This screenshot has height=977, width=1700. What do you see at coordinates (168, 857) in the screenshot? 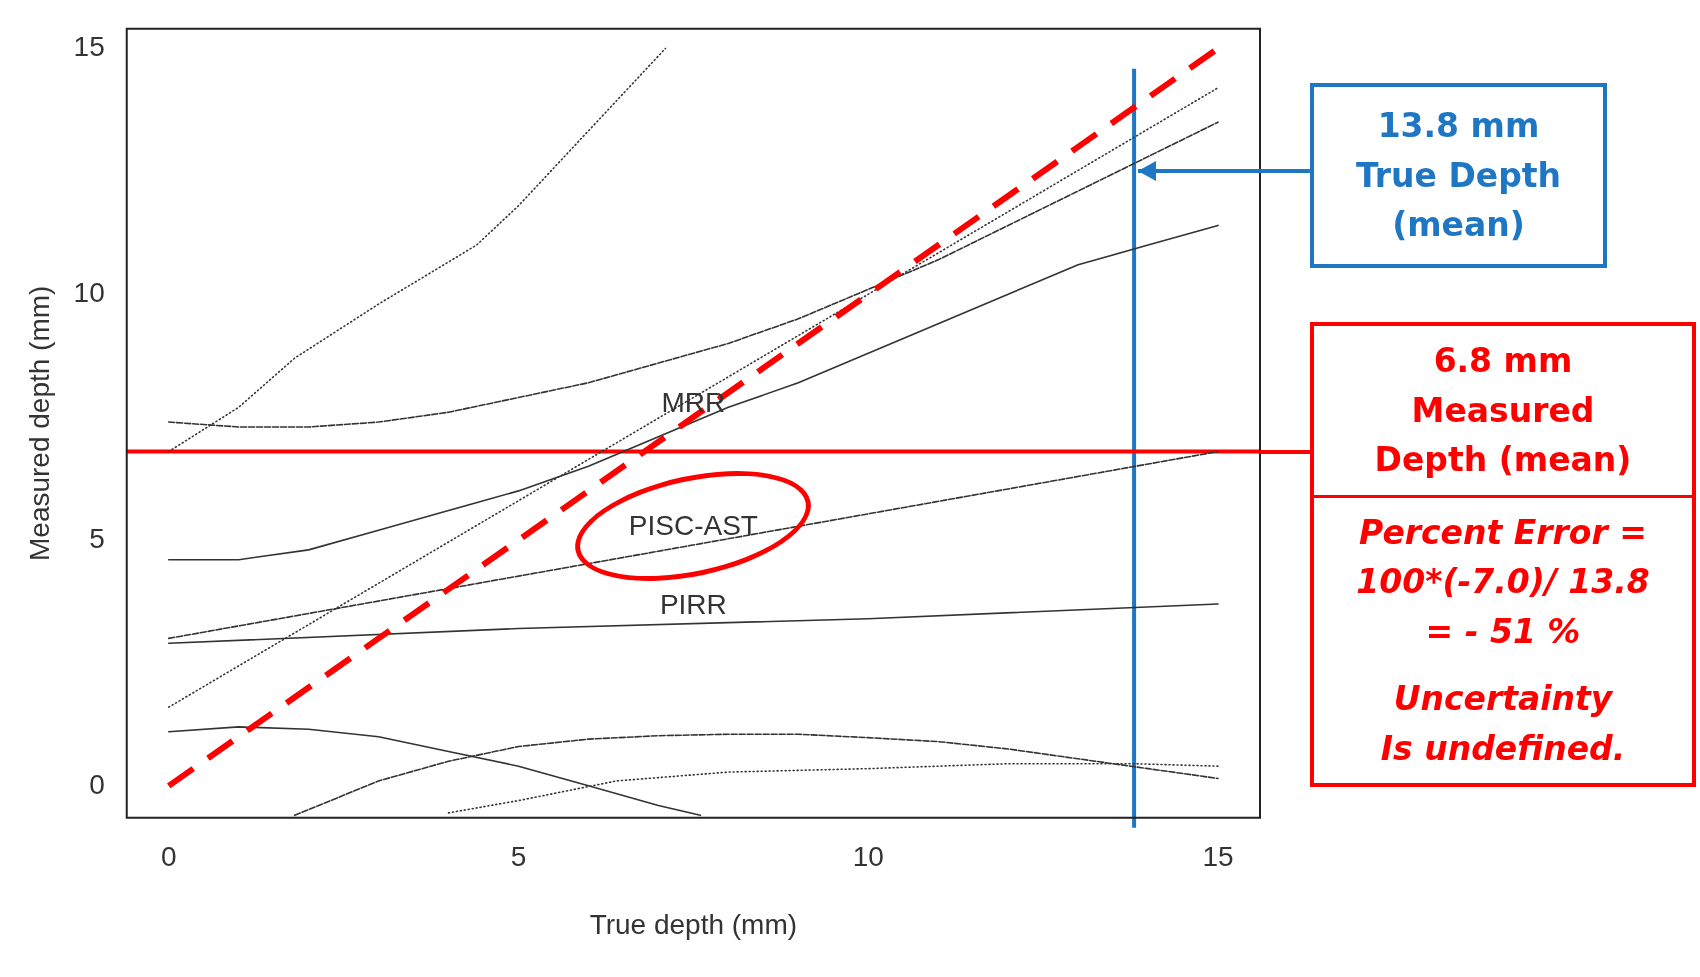
I see `x-tick-label: 0` at bounding box center [168, 857].